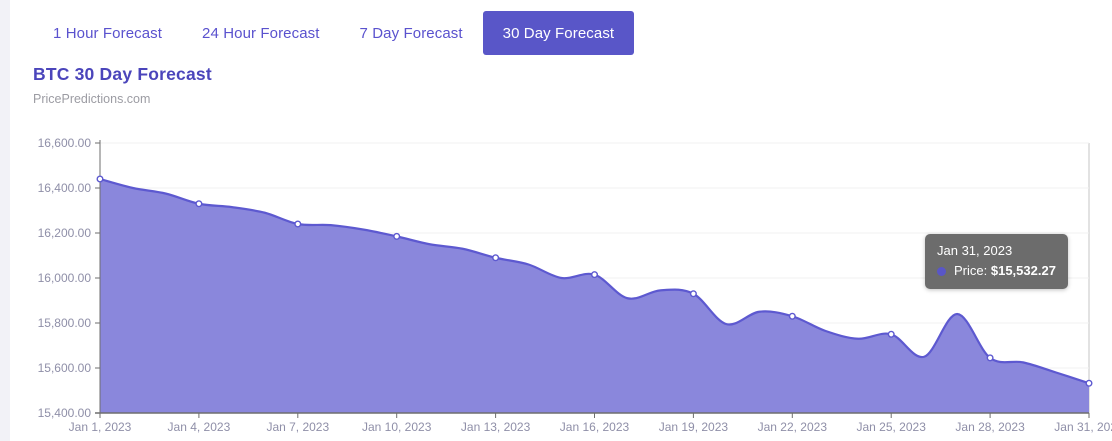 The height and width of the screenshot is (441, 1112). Describe the element at coordinates (92, 99) in the screenshot. I see `chart-source: PricePredictions.com` at that location.